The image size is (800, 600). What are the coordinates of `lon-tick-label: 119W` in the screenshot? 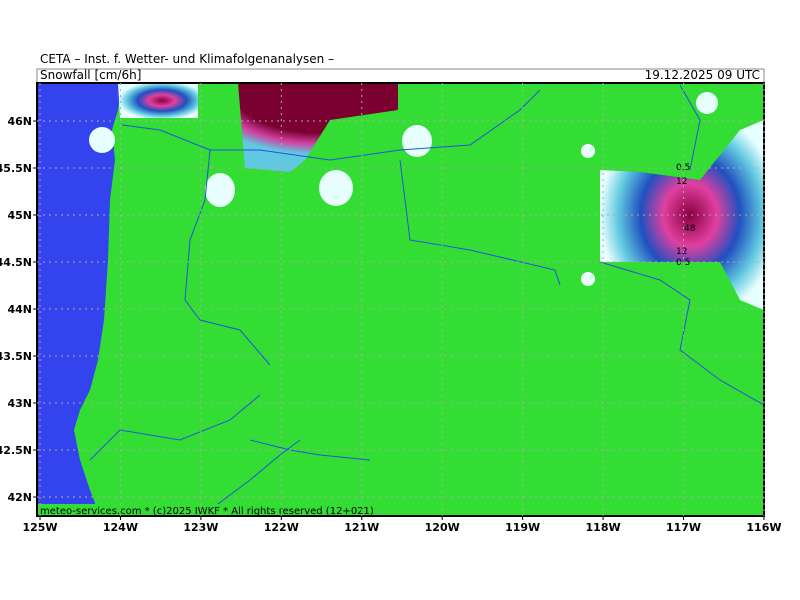 It's located at (522, 527).